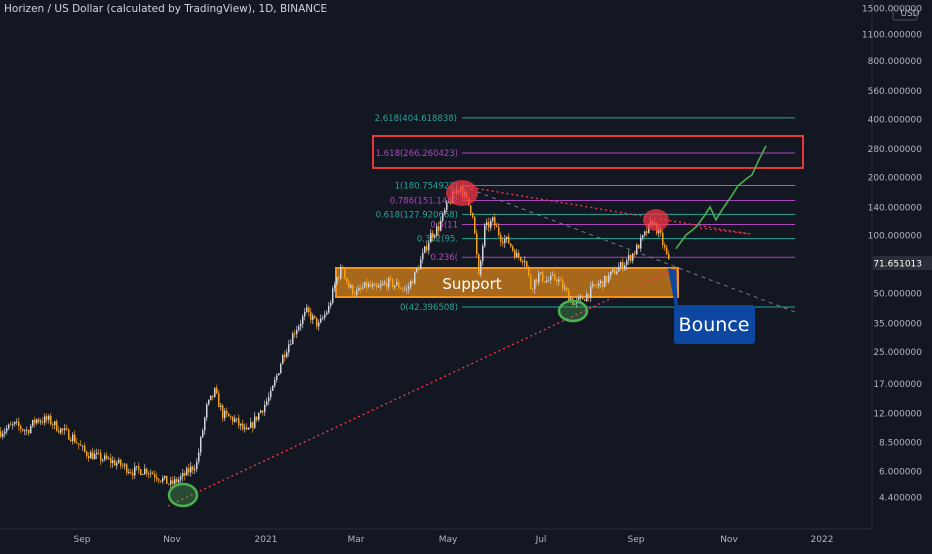 This screenshot has width=932, height=554. Describe the element at coordinates (429, 308) in the screenshot. I see `fib-level-label: 0(42.396508)` at that location.